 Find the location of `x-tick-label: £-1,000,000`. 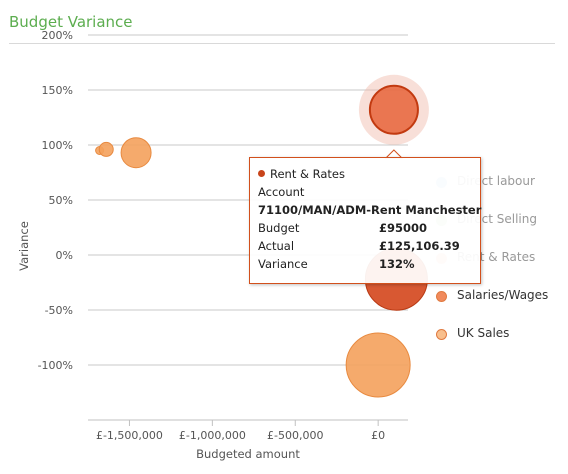

x-tick-label: £-1,000,000 is located at coordinates (212, 435).